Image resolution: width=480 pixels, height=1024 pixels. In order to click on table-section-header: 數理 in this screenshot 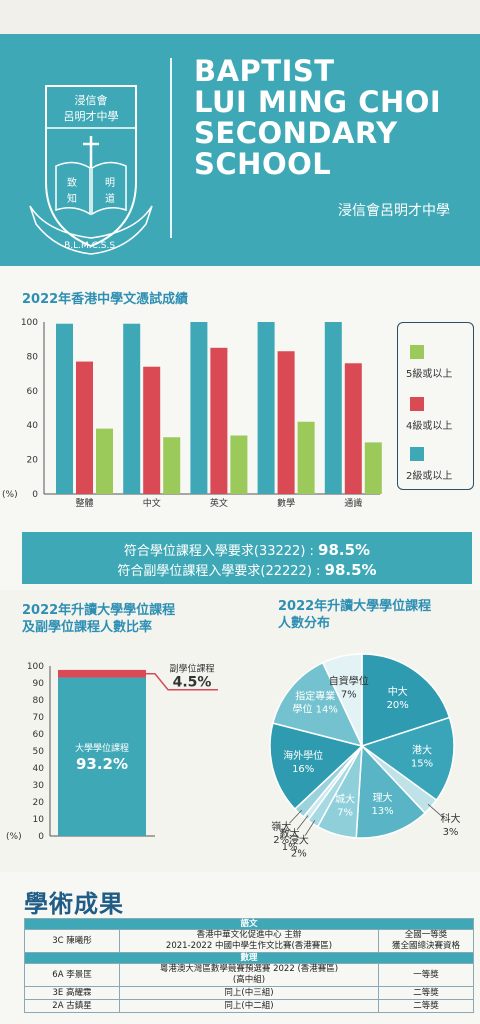, I will do `click(249, 958)`.